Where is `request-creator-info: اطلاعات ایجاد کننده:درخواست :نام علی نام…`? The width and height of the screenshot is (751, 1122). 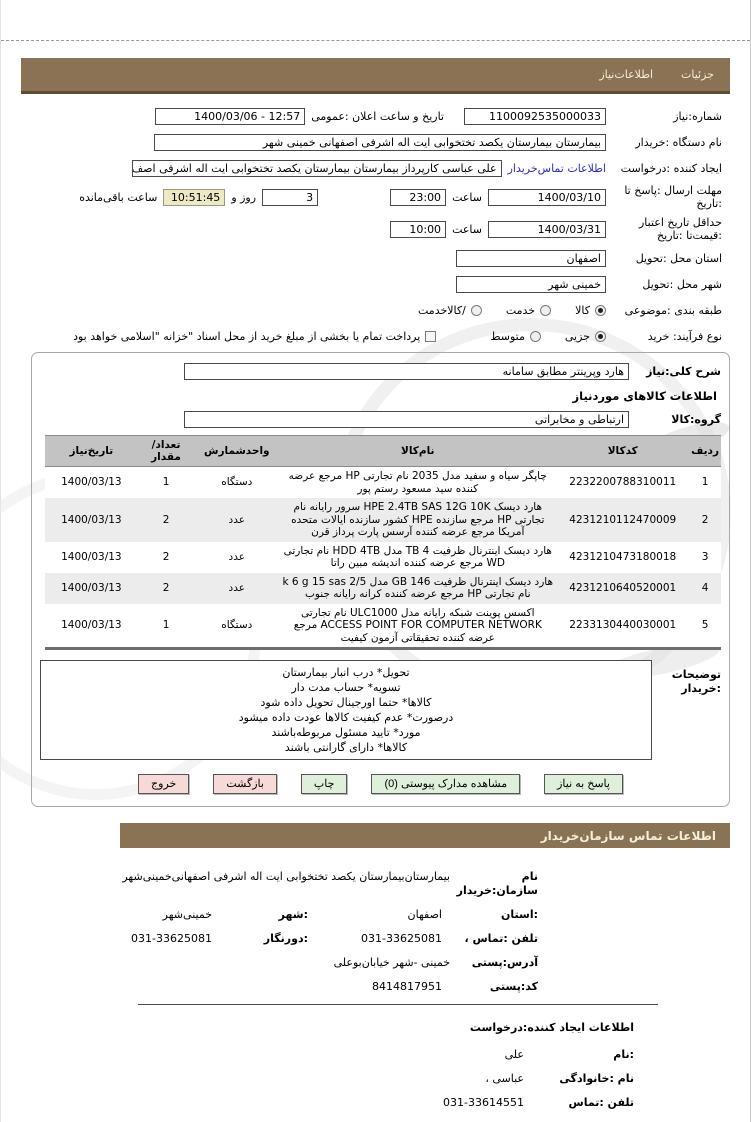
request-creator-info: اطلاعات ایجاد کننده:درخواست :نام علی نام… is located at coordinates (327, 1065).